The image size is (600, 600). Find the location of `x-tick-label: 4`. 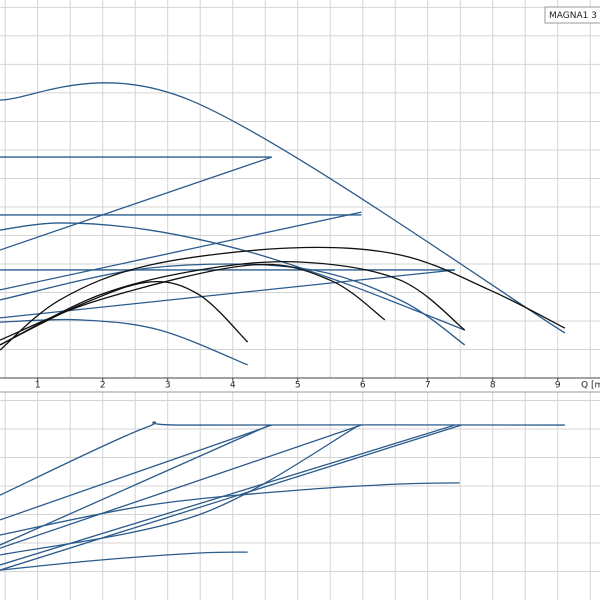

x-tick-label: 4 is located at coordinates (233, 386).